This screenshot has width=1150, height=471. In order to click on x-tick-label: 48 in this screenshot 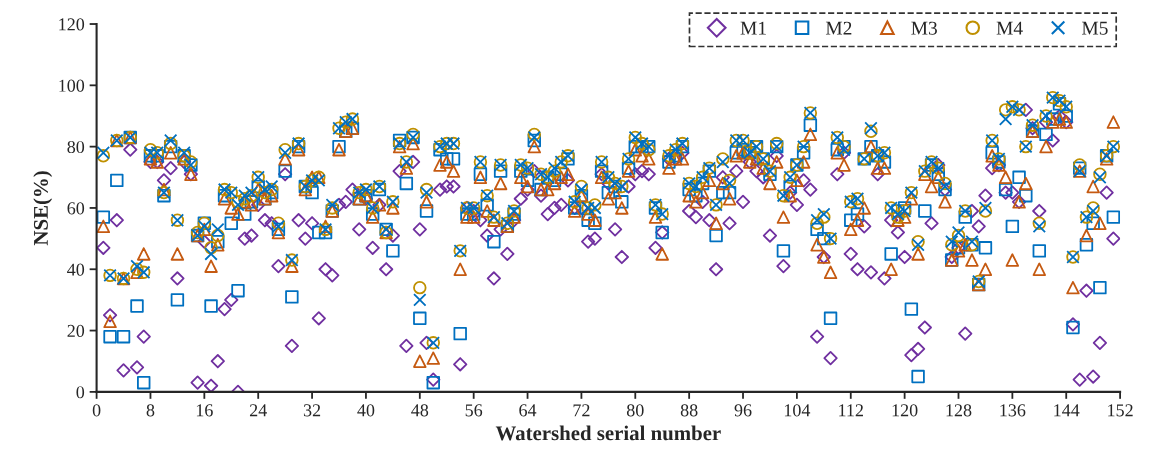, I will do `click(420, 410)`.